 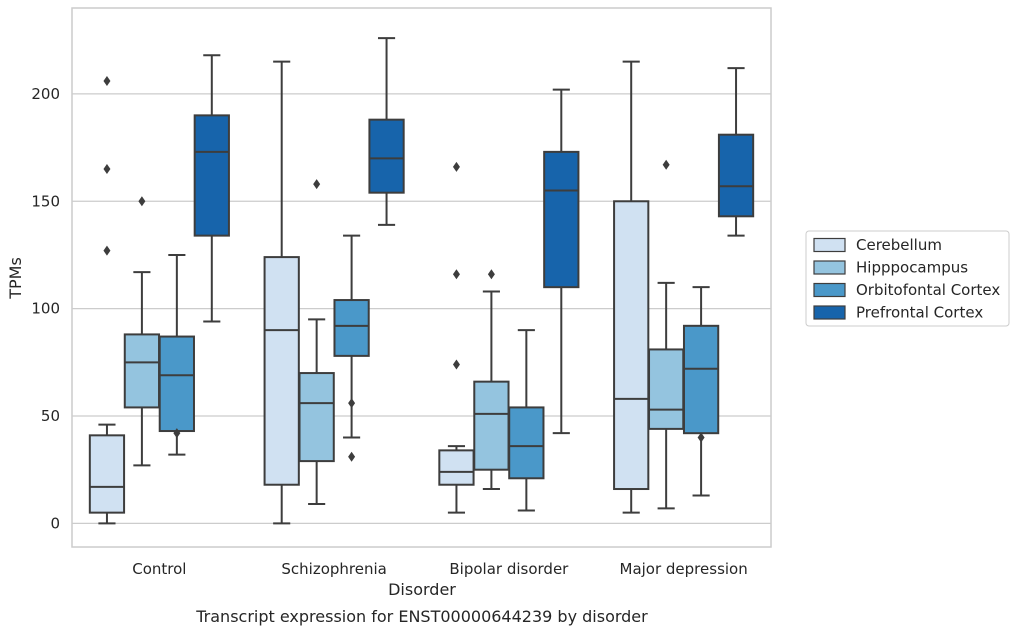 What do you see at coordinates (912, 268) in the screenshot?
I see `legend-label: Hipppocampus` at bounding box center [912, 268].